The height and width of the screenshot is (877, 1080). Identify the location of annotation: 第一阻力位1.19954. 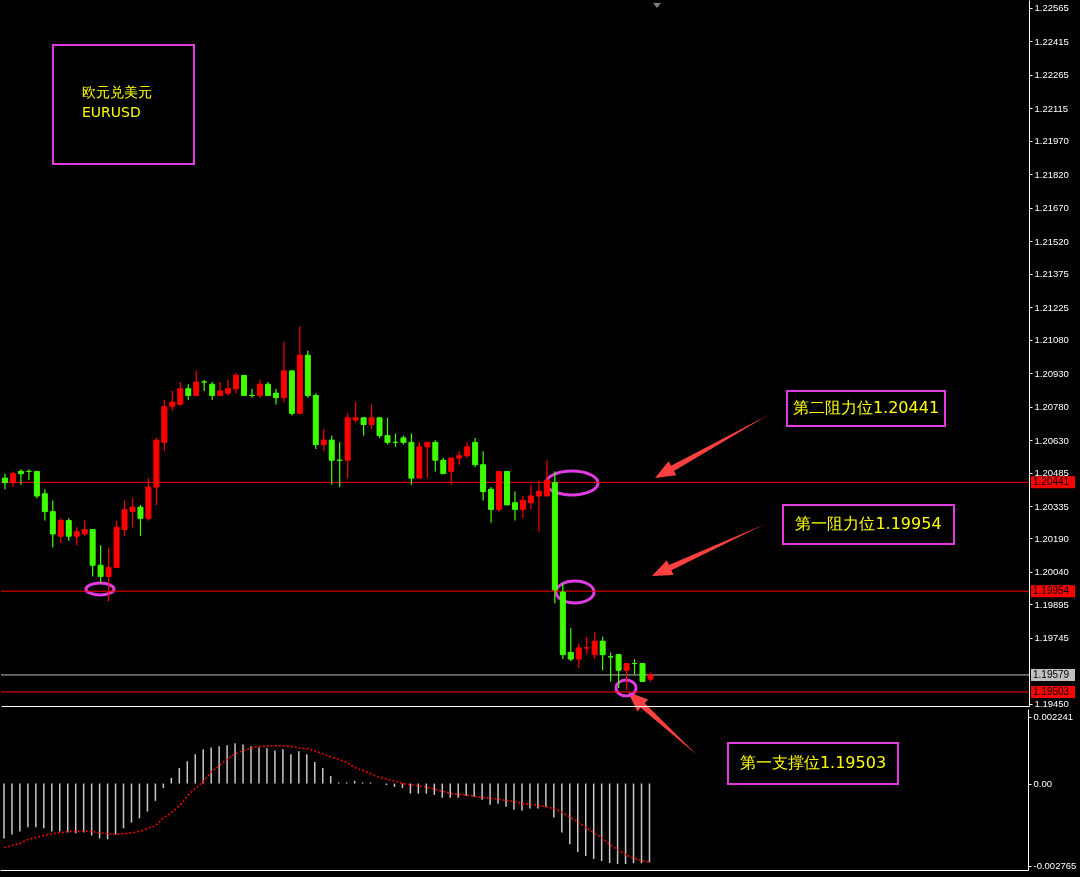
(868, 524).